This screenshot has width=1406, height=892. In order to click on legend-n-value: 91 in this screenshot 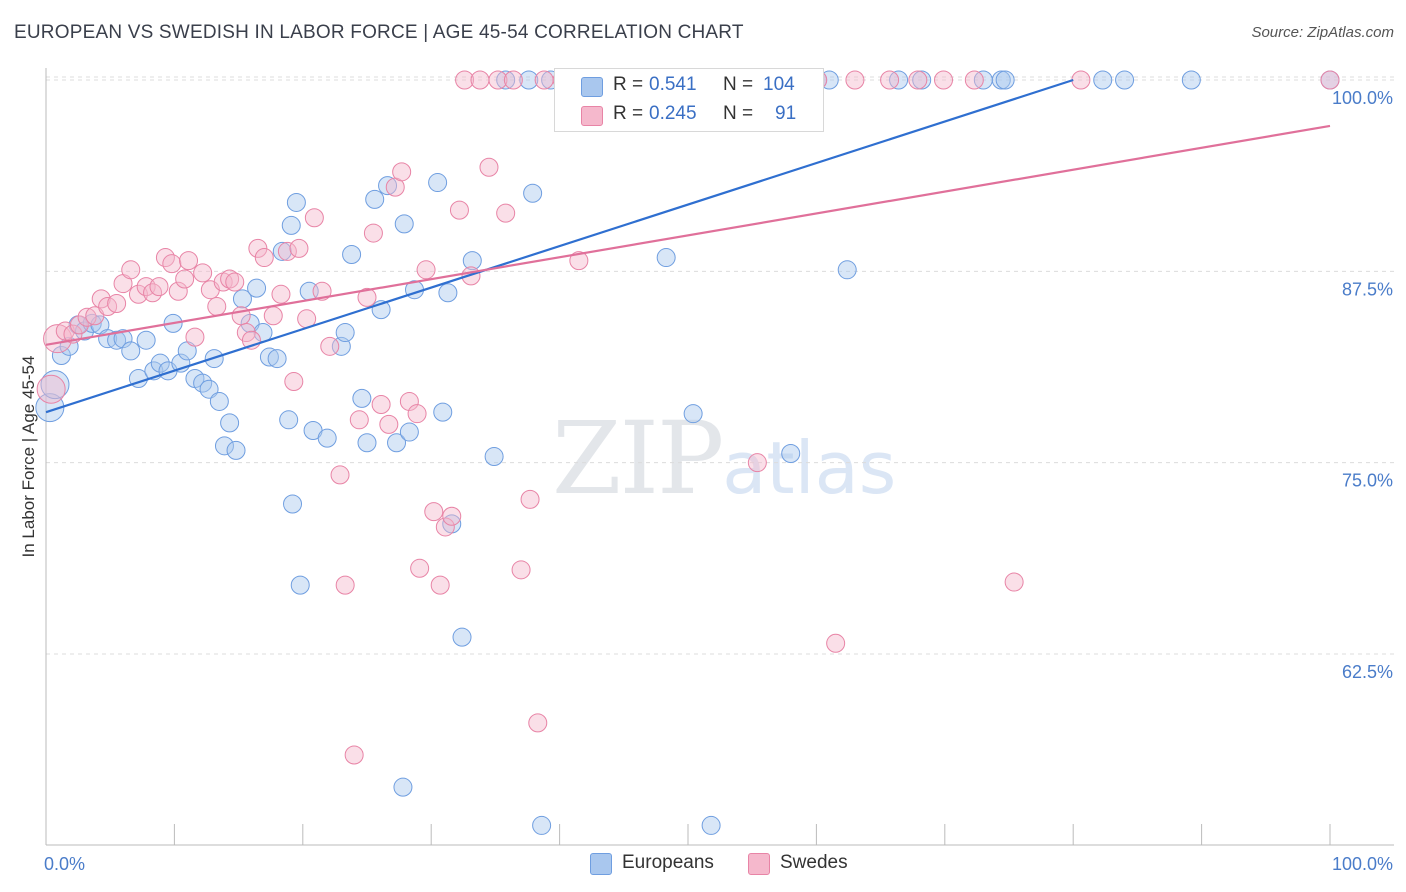, I will do `click(786, 113)`.